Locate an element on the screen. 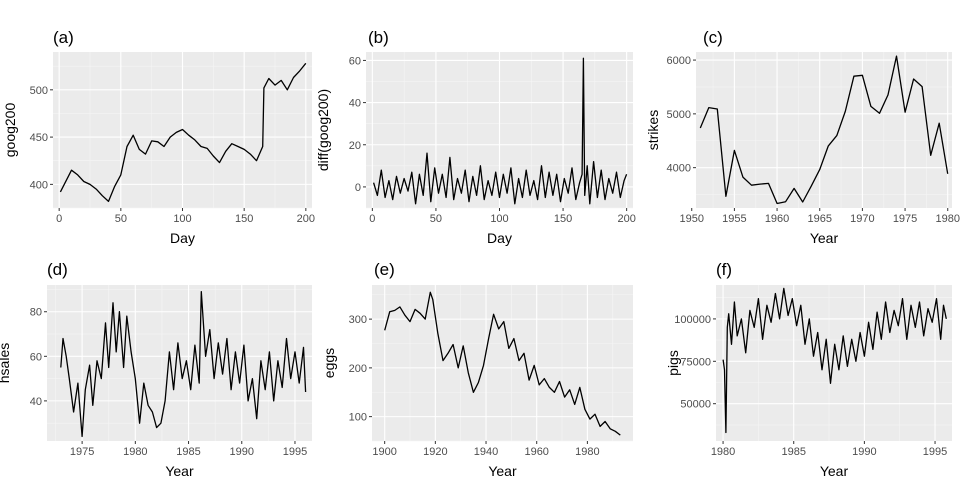 The height and width of the screenshot is (496, 960). panel-title: (d) is located at coordinates (57, 269).